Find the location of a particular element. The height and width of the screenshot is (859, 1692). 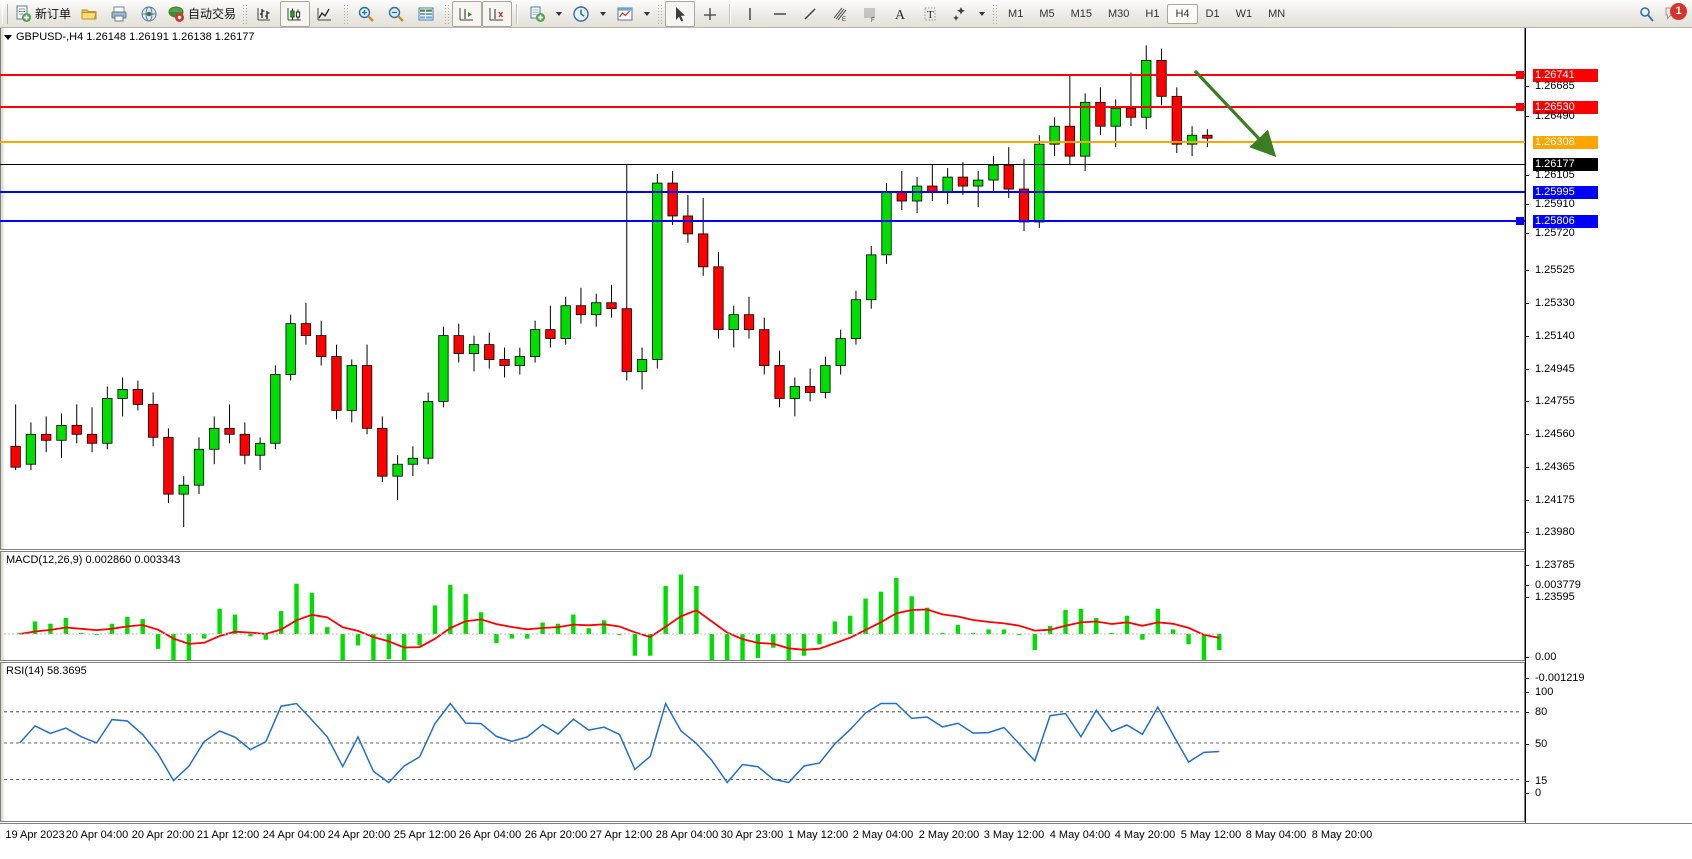

level-line-pivot is located at coordinates (762, 142).